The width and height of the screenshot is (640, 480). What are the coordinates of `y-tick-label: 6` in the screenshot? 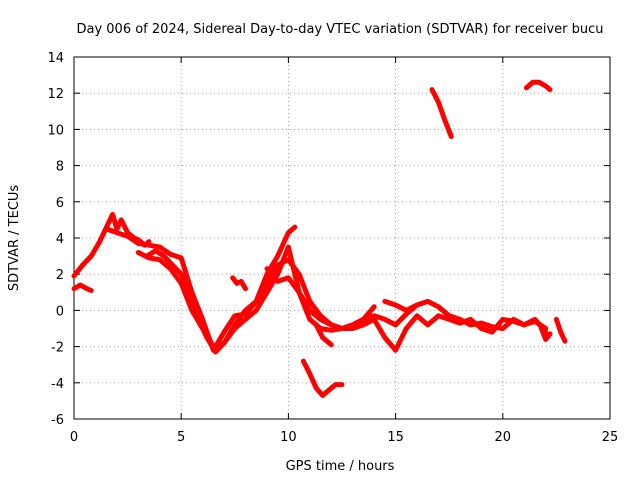 It's located at (60, 203).